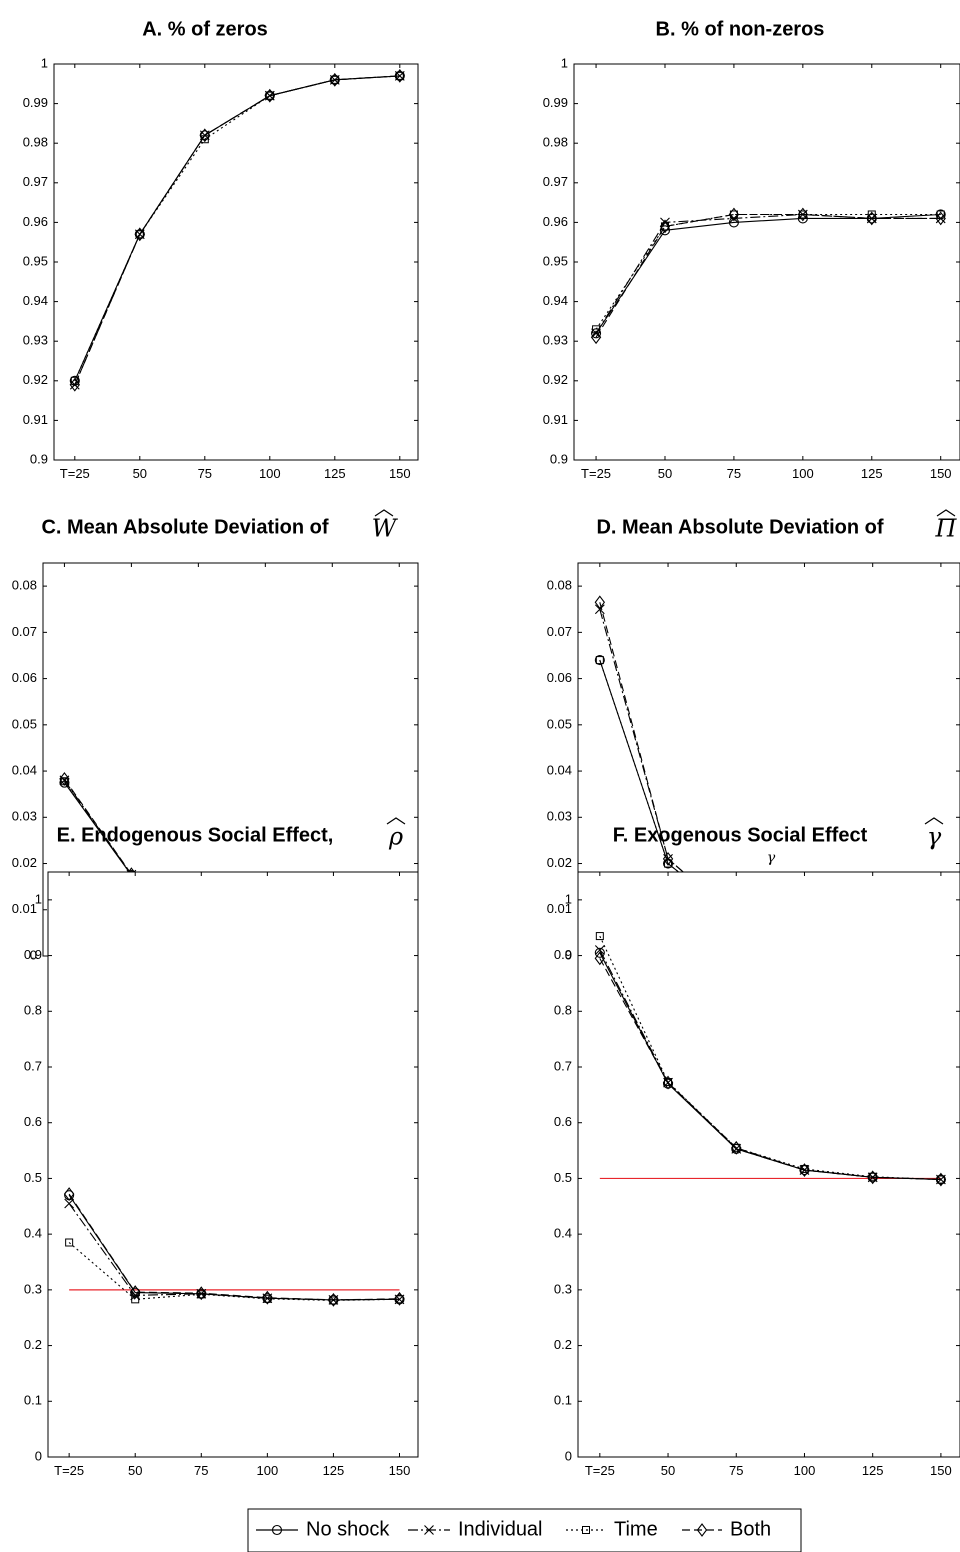 The height and width of the screenshot is (1552, 960). What do you see at coordinates (563, 1177) in the screenshot?
I see `panel-f-ytick-label: 0.5` at bounding box center [563, 1177].